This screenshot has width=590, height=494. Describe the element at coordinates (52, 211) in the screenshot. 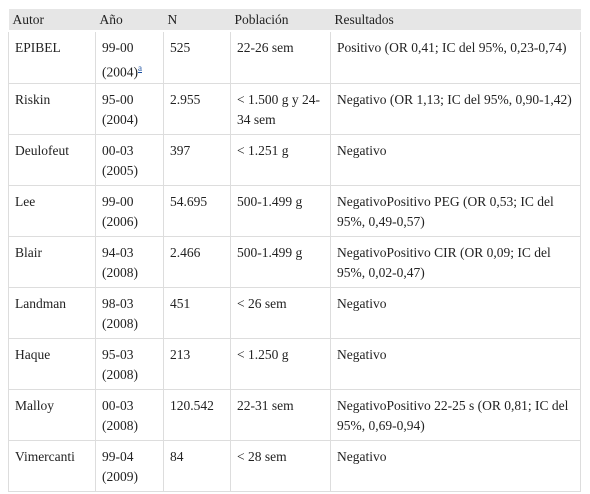

I see `table-cell: Lee` at that location.